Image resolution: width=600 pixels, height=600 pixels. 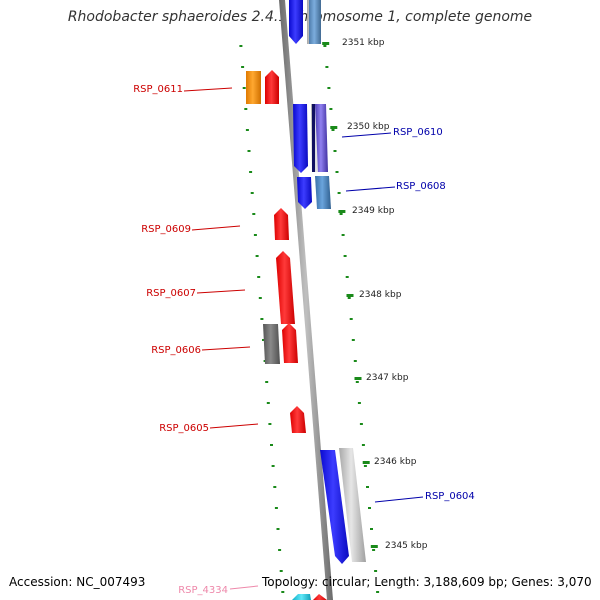 What do you see at coordinates (395, 462) in the screenshot?
I see `kbp-label: 2346 kbp` at bounding box center [395, 462].